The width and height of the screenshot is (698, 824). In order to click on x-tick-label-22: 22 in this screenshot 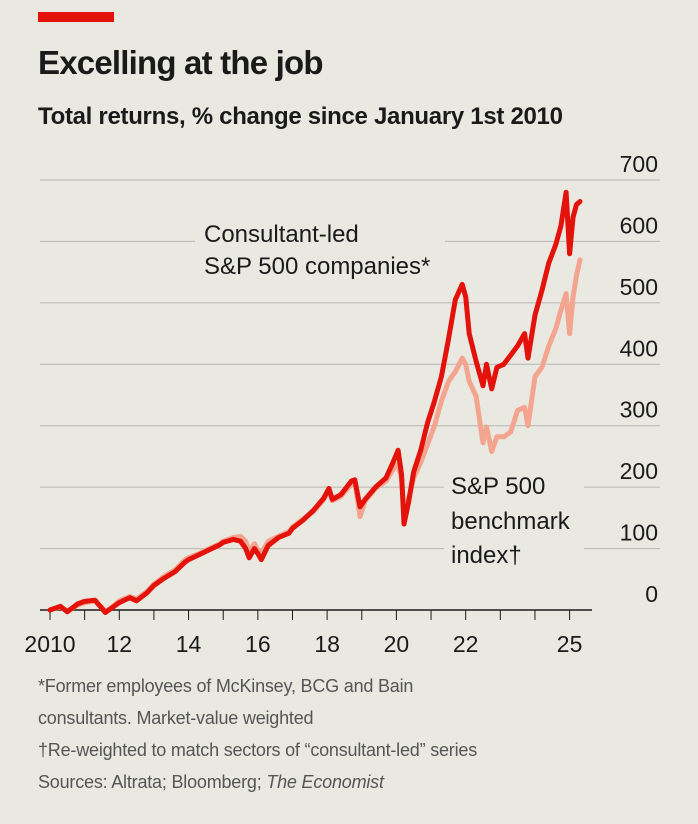, I will do `click(466, 644)`.